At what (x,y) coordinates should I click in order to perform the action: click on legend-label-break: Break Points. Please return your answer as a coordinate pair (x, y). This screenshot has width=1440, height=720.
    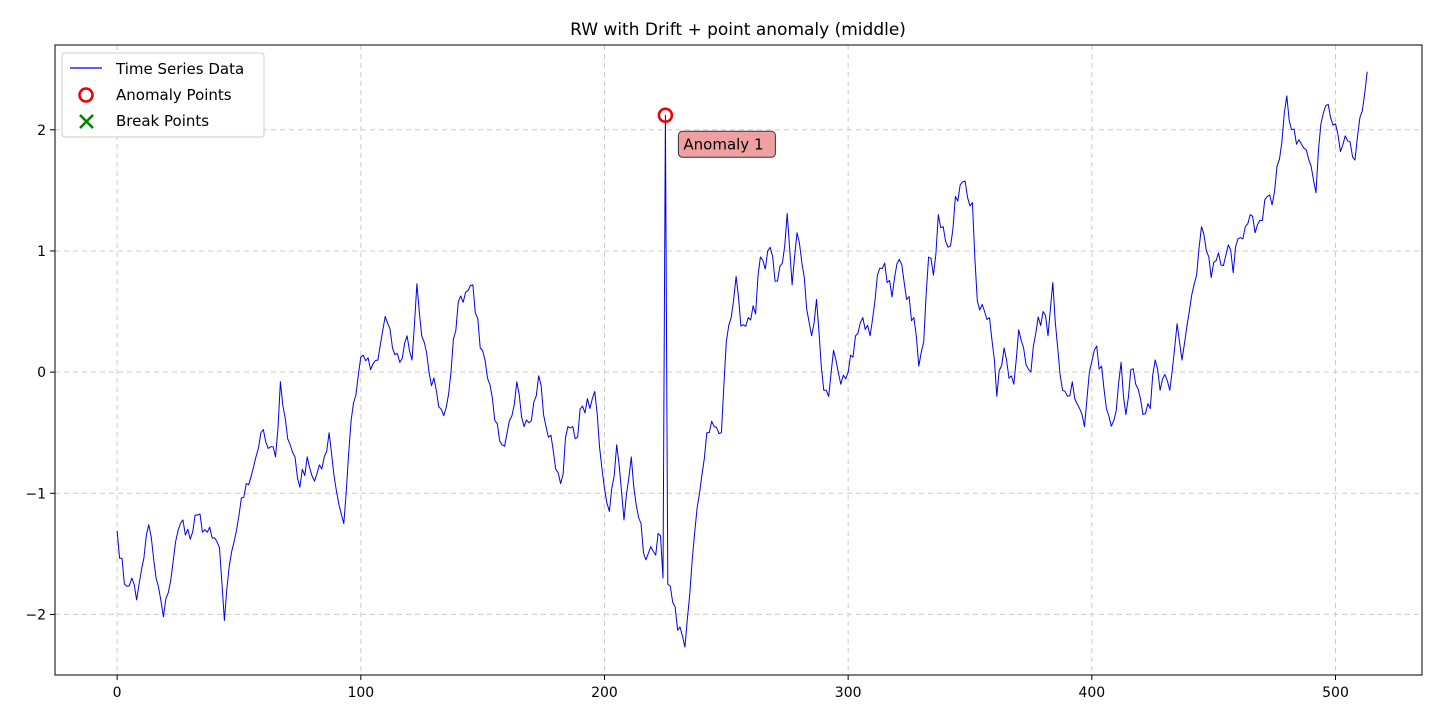
    Looking at the image, I should click on (162, 121).